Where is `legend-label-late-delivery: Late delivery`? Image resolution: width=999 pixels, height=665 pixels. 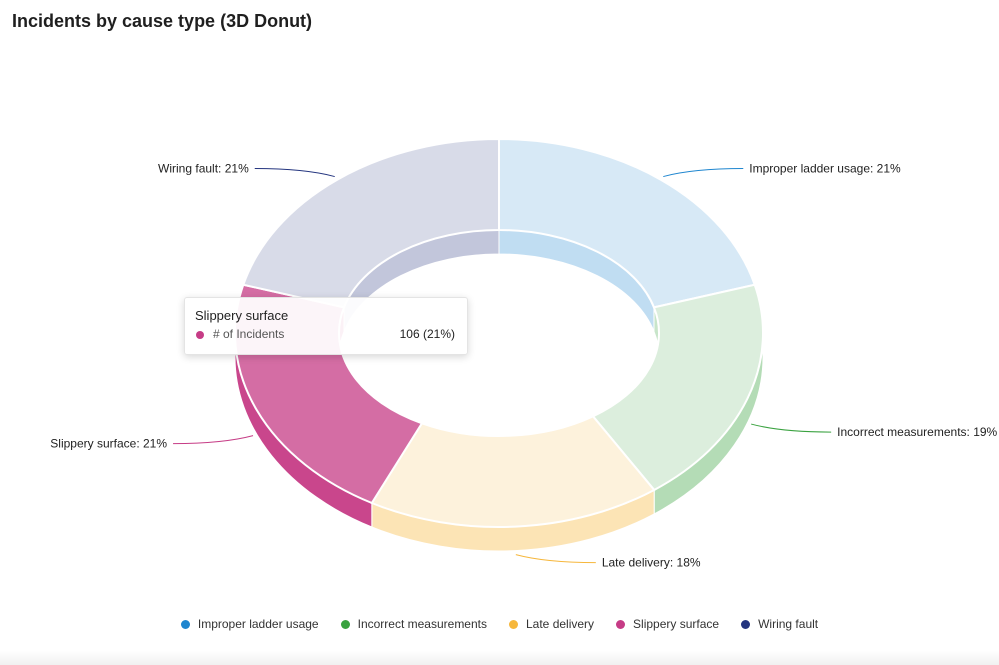
legend-label-late-delivery: Late delivery is located at coordinates (560, 624).